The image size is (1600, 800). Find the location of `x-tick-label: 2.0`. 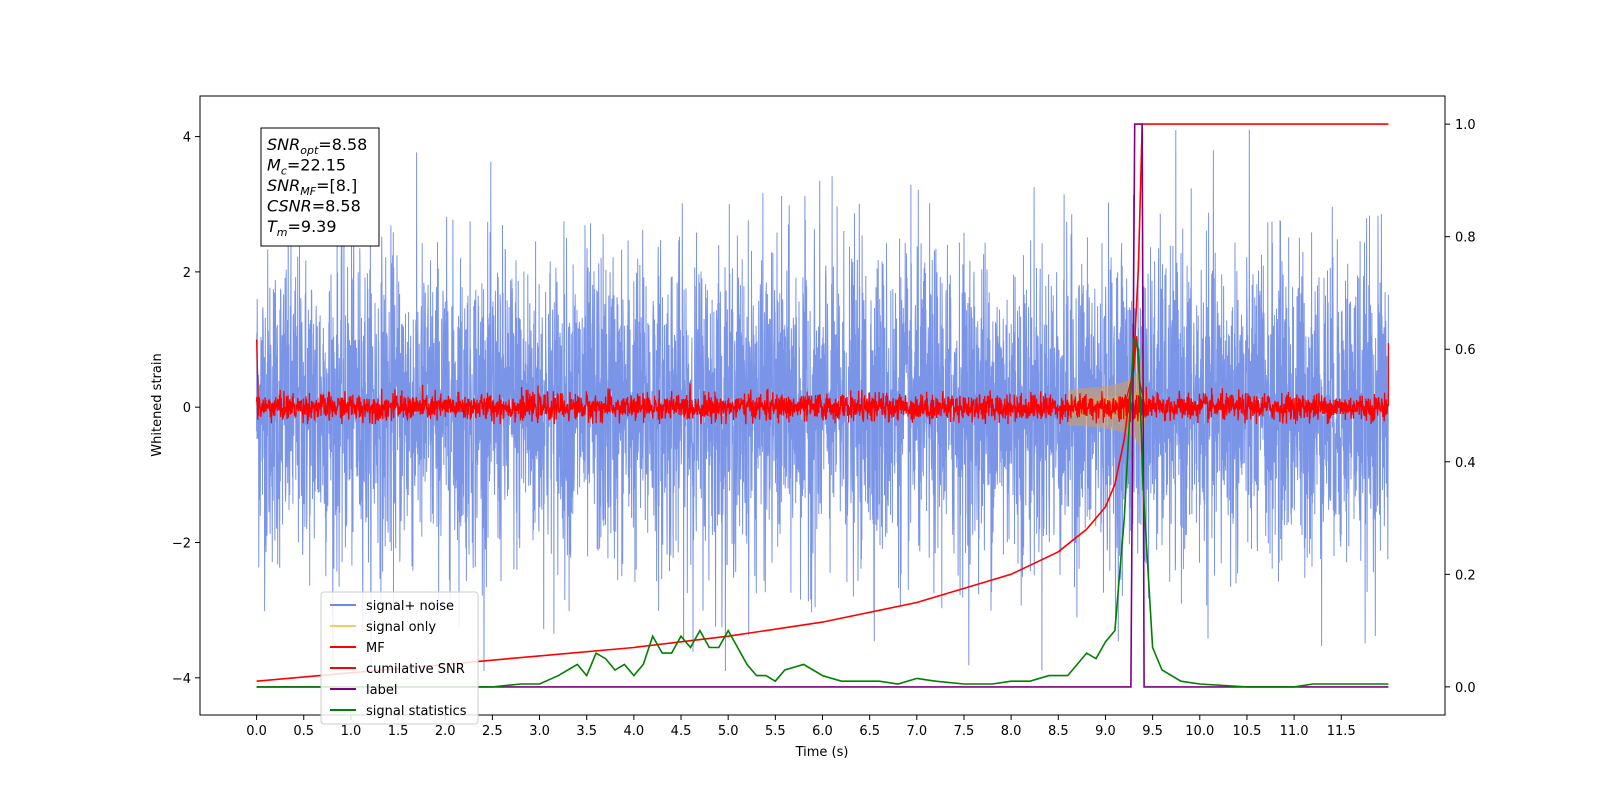

x-tick-label: 2.0 is located at coordinates (445, 731).